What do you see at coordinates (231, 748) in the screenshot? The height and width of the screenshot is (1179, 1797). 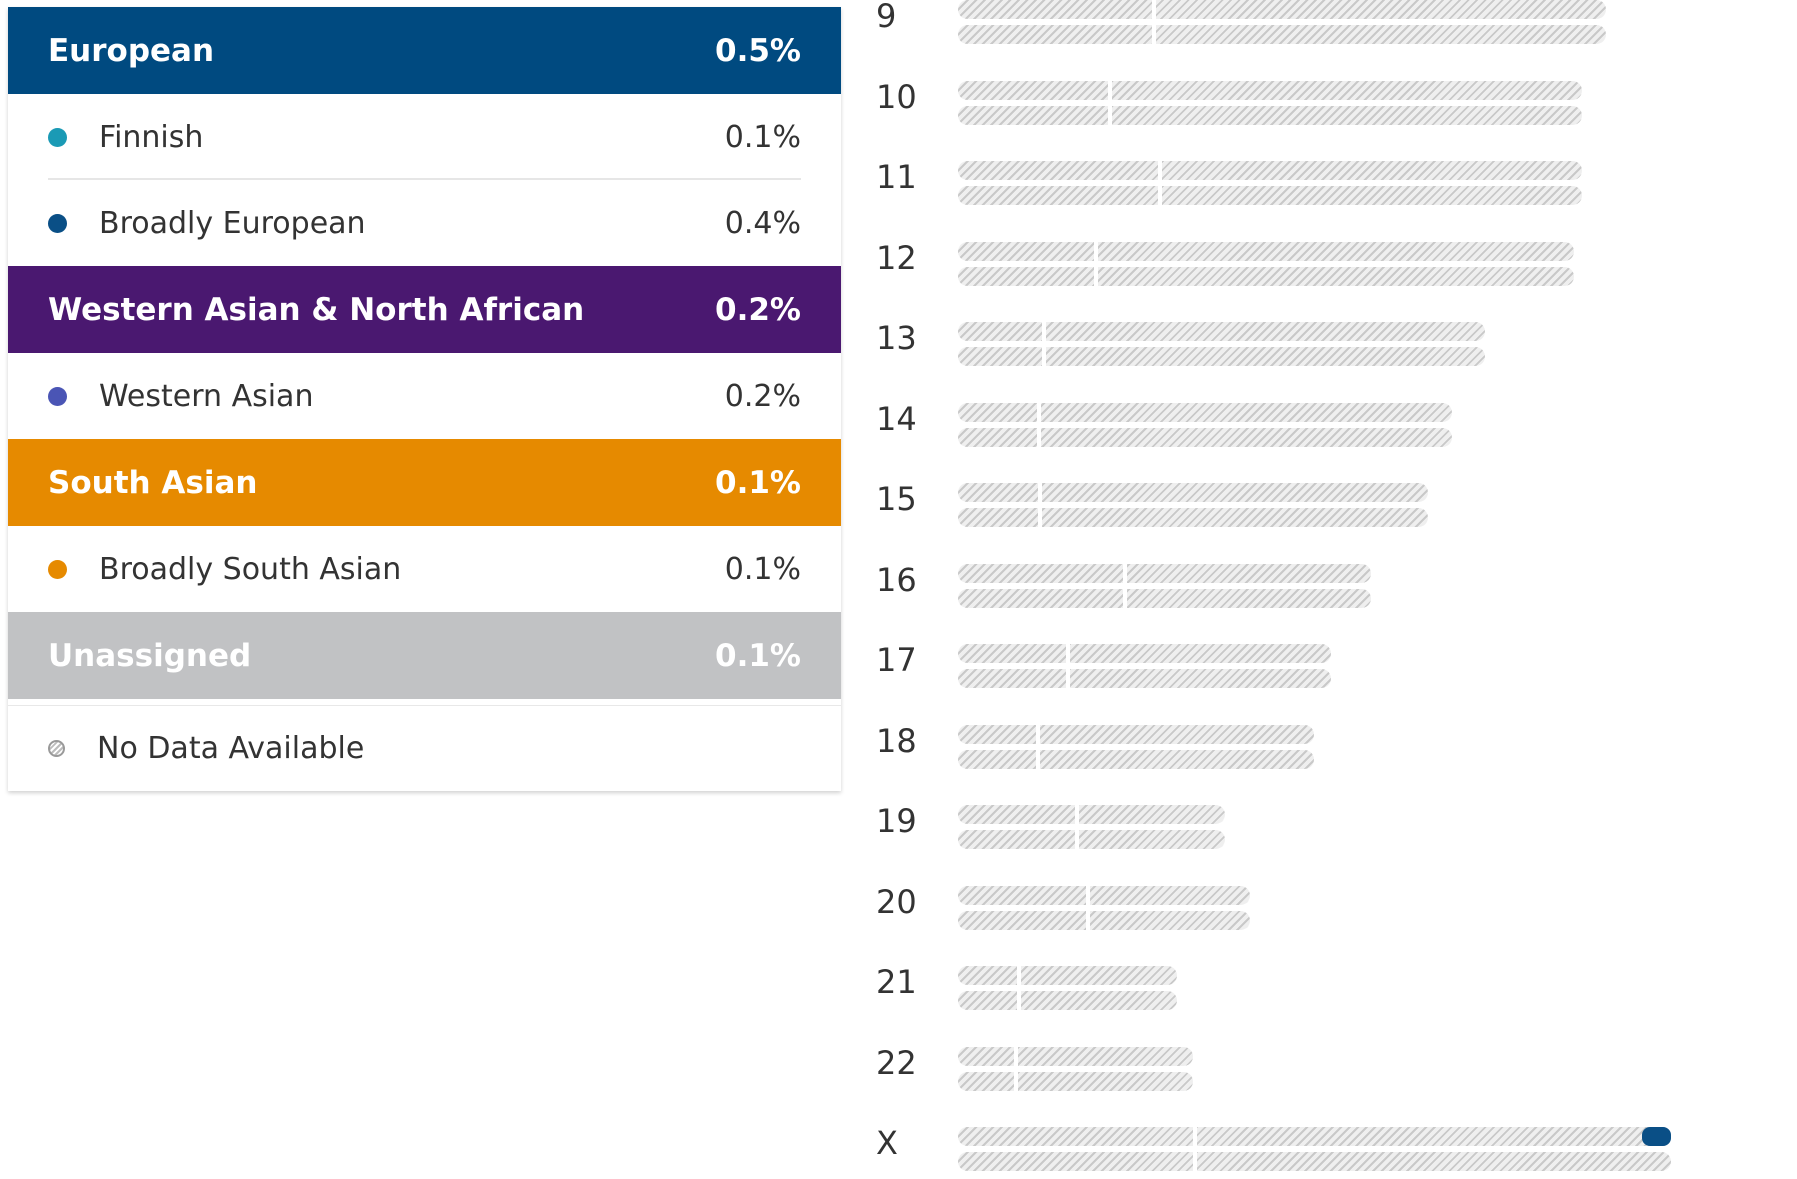 I see `legend-item-label: No Data Available` at bounding box center [231, 748].